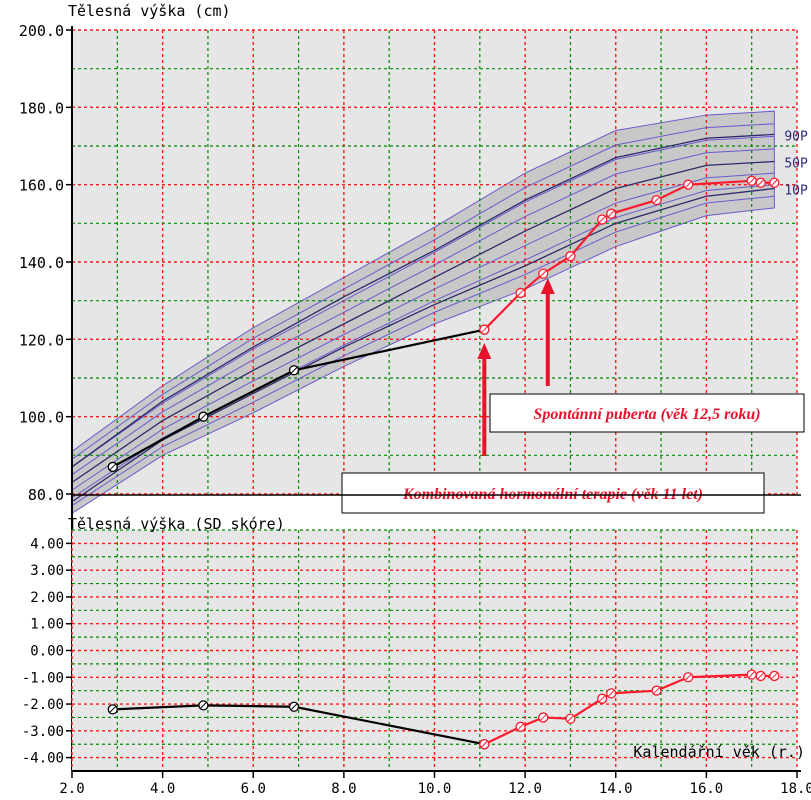 The width and height of the screenshot is (811, 800). Describe the element at coordinates (41, 263) in the screenshot. I see `y-tick-label: 140.0` at that location.